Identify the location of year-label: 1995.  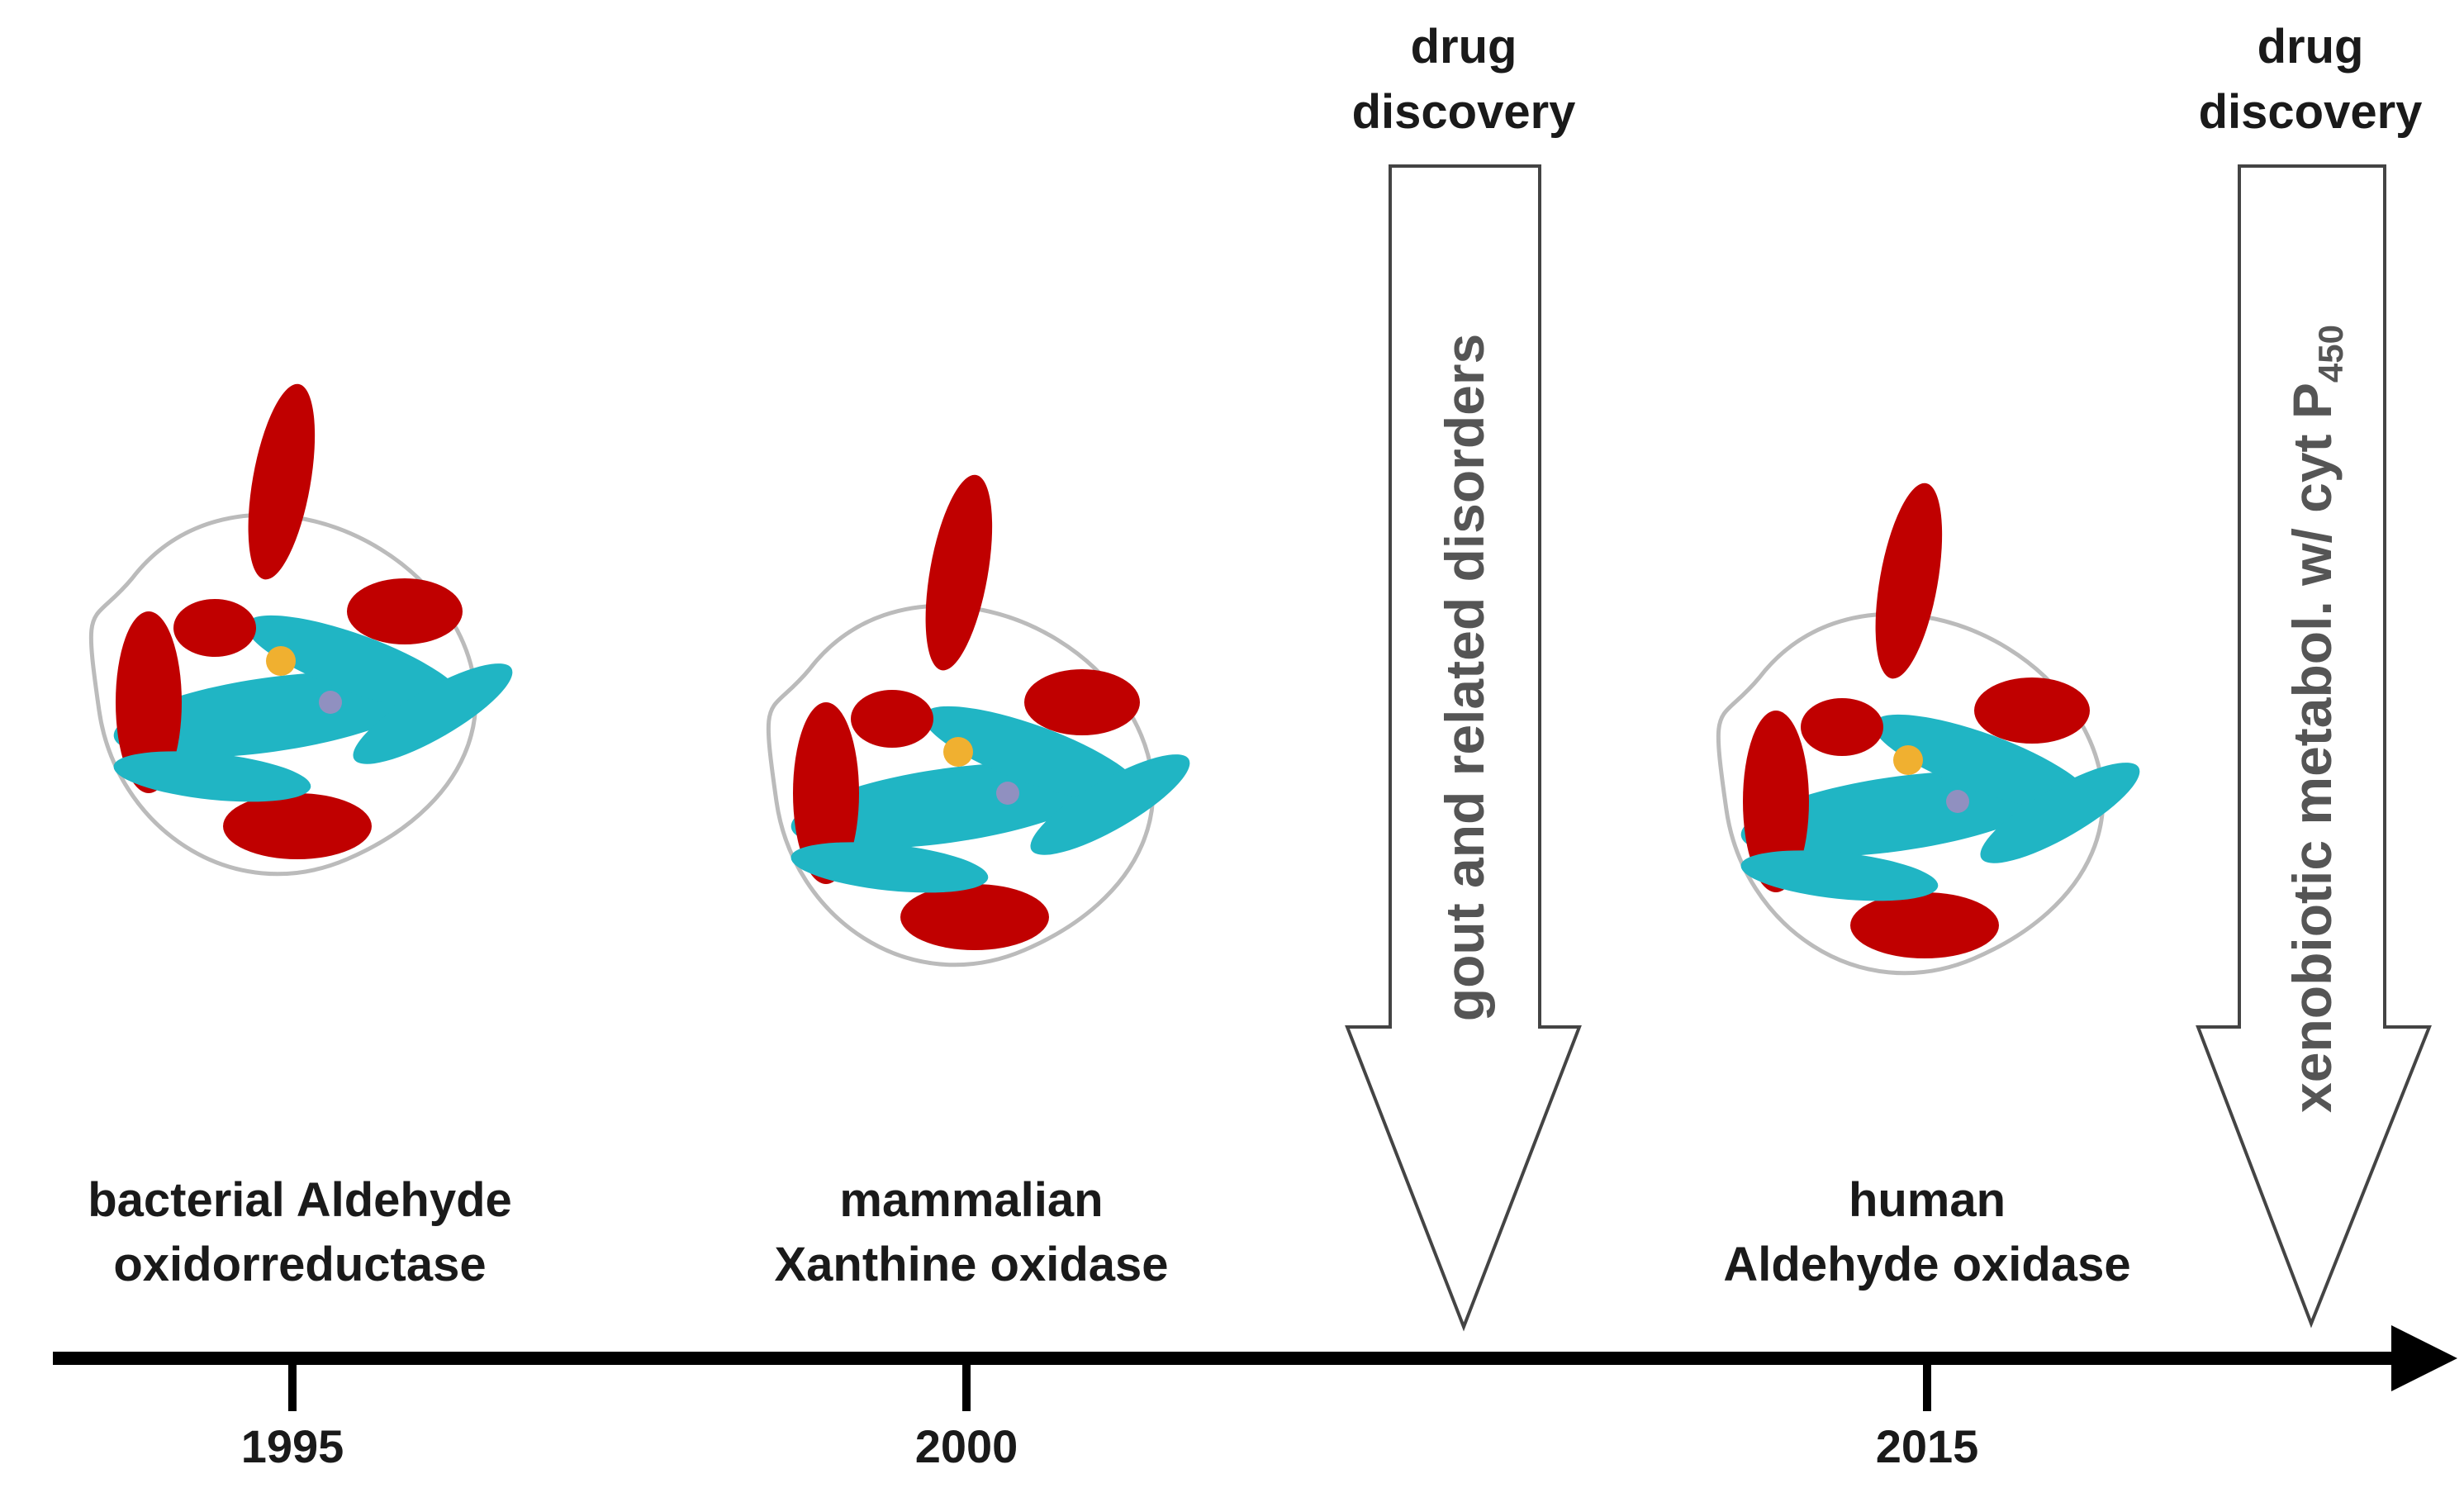
(292, 1446).